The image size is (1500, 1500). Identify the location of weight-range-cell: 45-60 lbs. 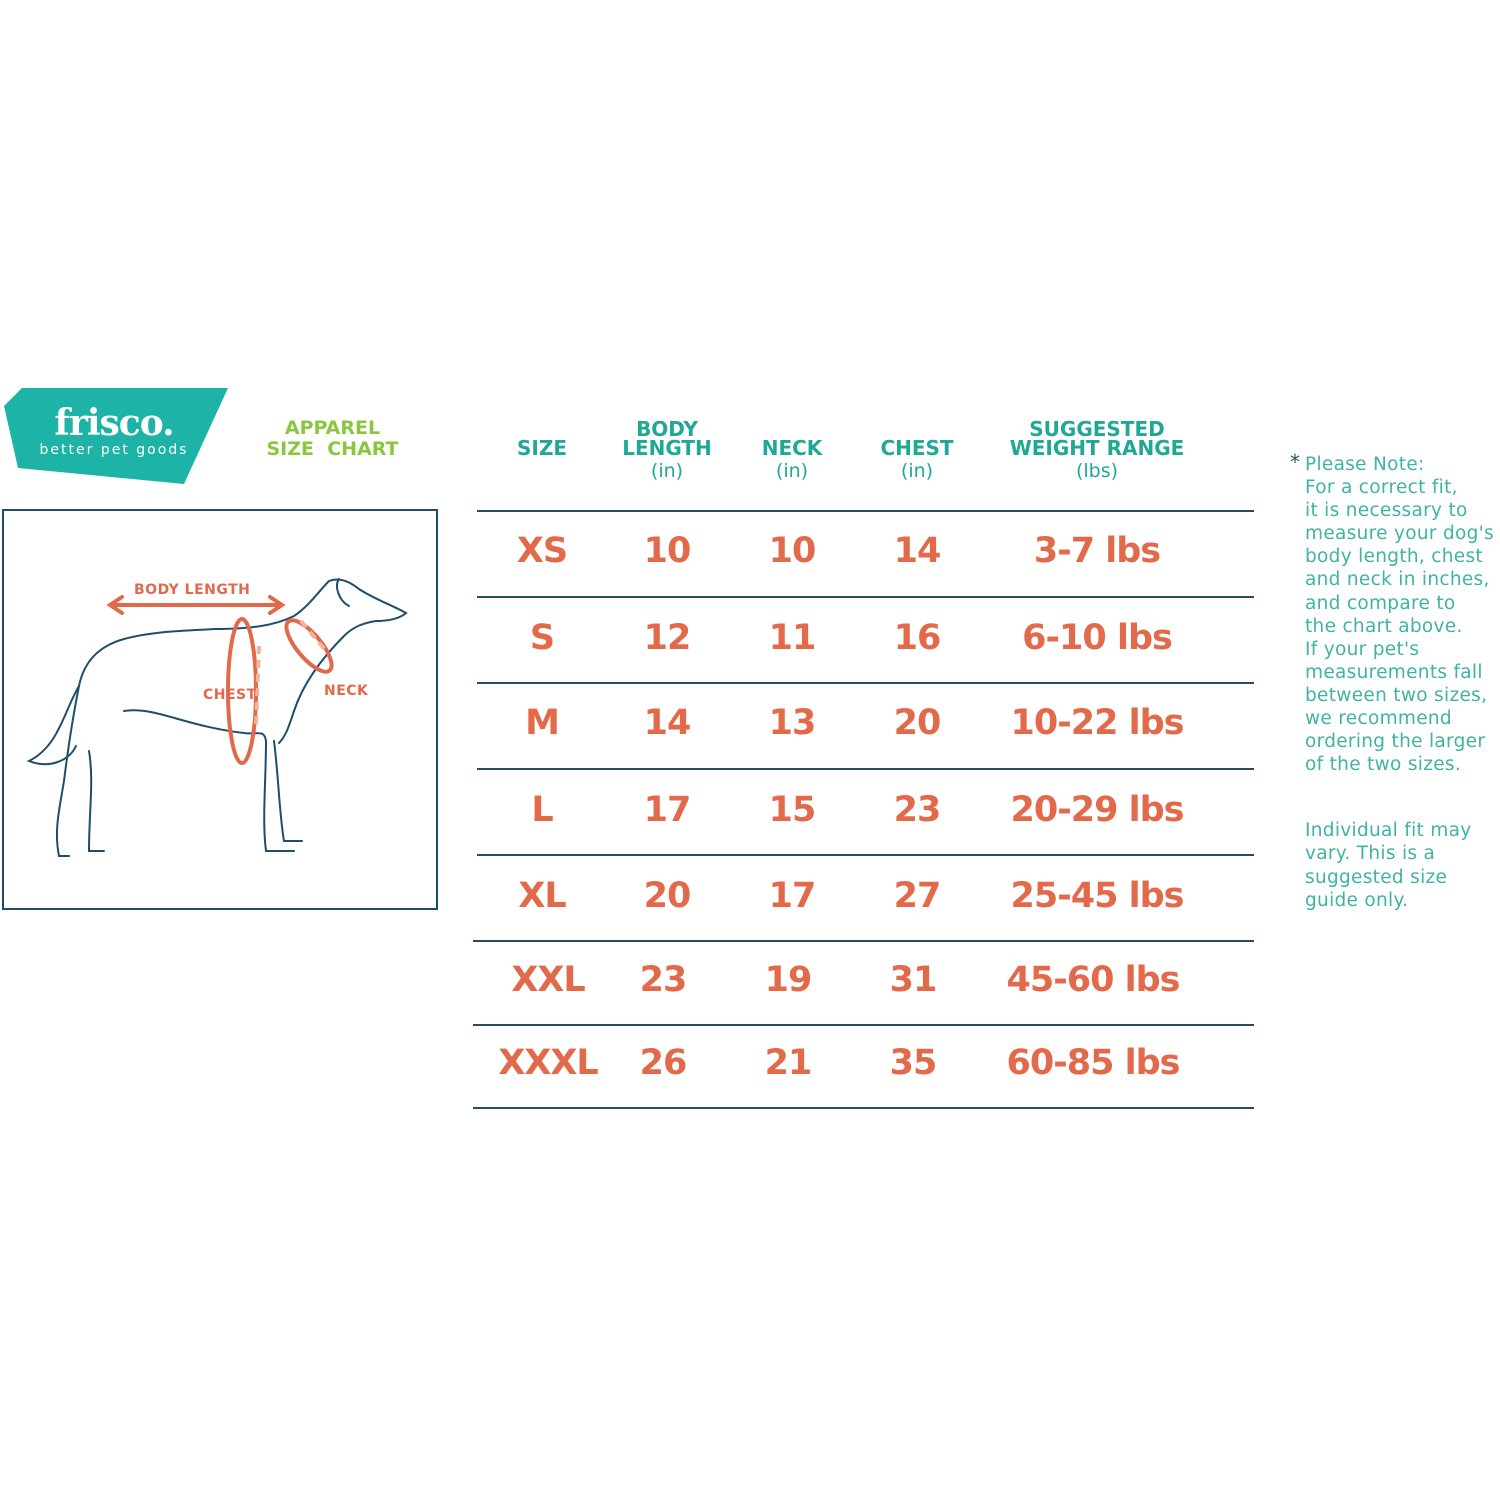
(1093, 980).